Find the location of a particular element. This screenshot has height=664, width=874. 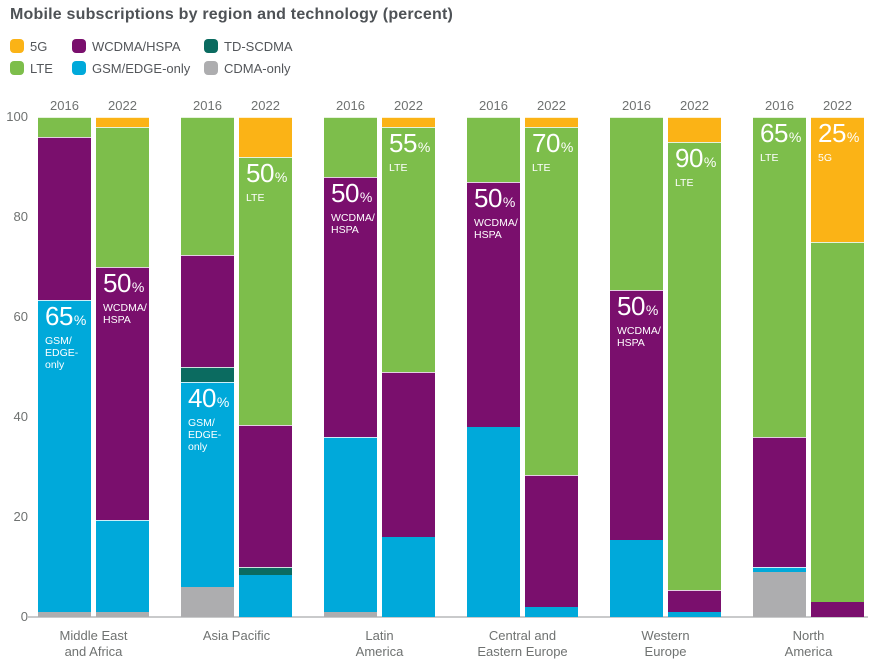

year-label-2016-western-europe: 2016 is located at coordinates (636, 105).